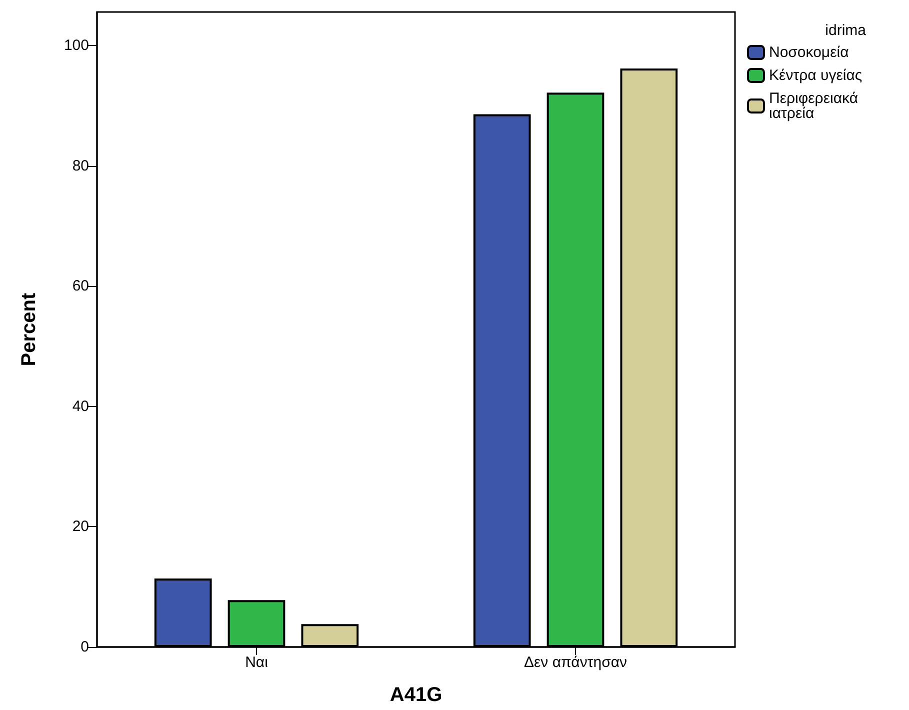 This screenshot has height=710, width=909. Describe the element at coordinates (80, 406) in the screenshot. I see `y-tick-label: 40` at that location.